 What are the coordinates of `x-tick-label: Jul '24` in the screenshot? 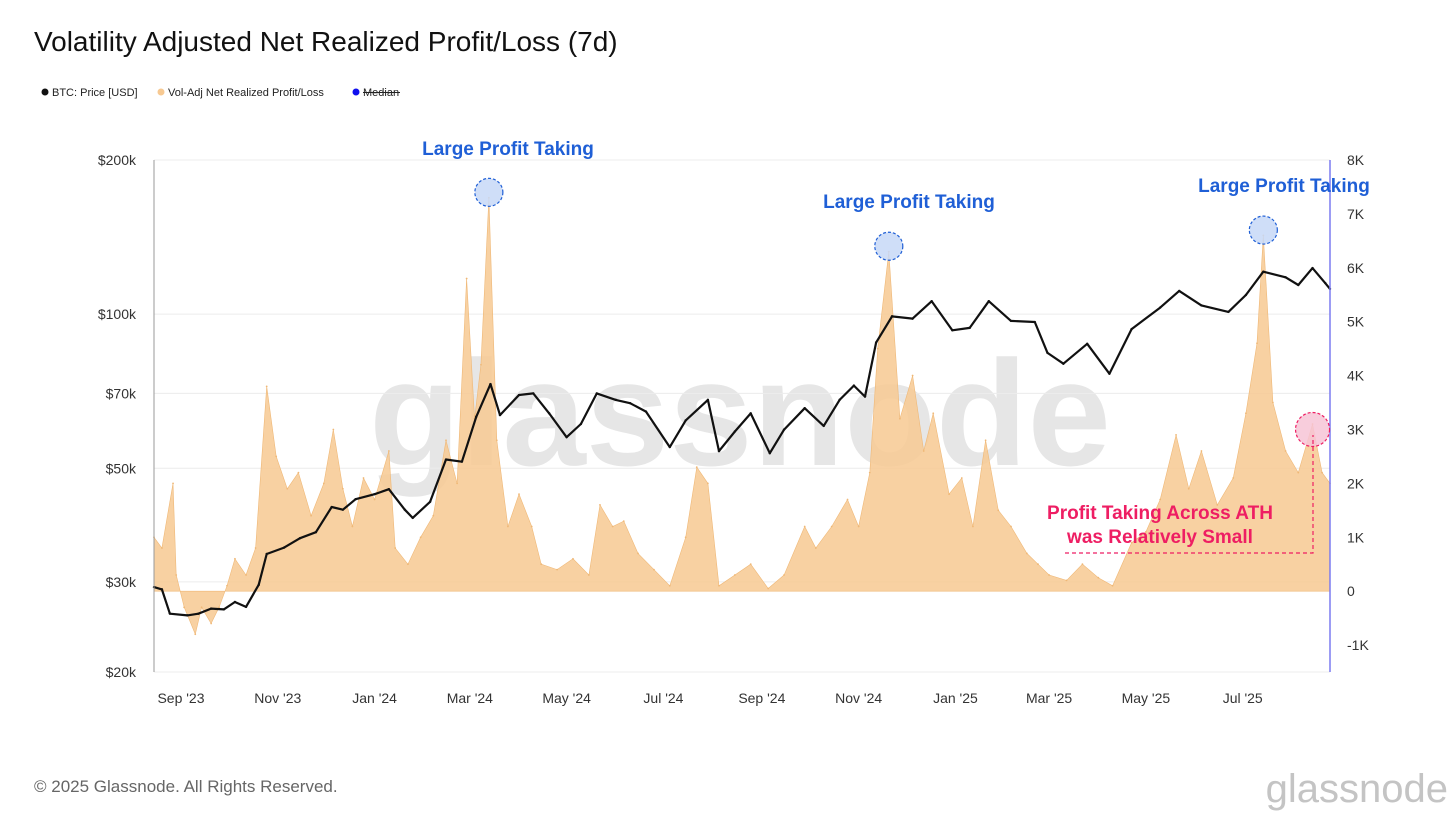 It's located at (663, 698).